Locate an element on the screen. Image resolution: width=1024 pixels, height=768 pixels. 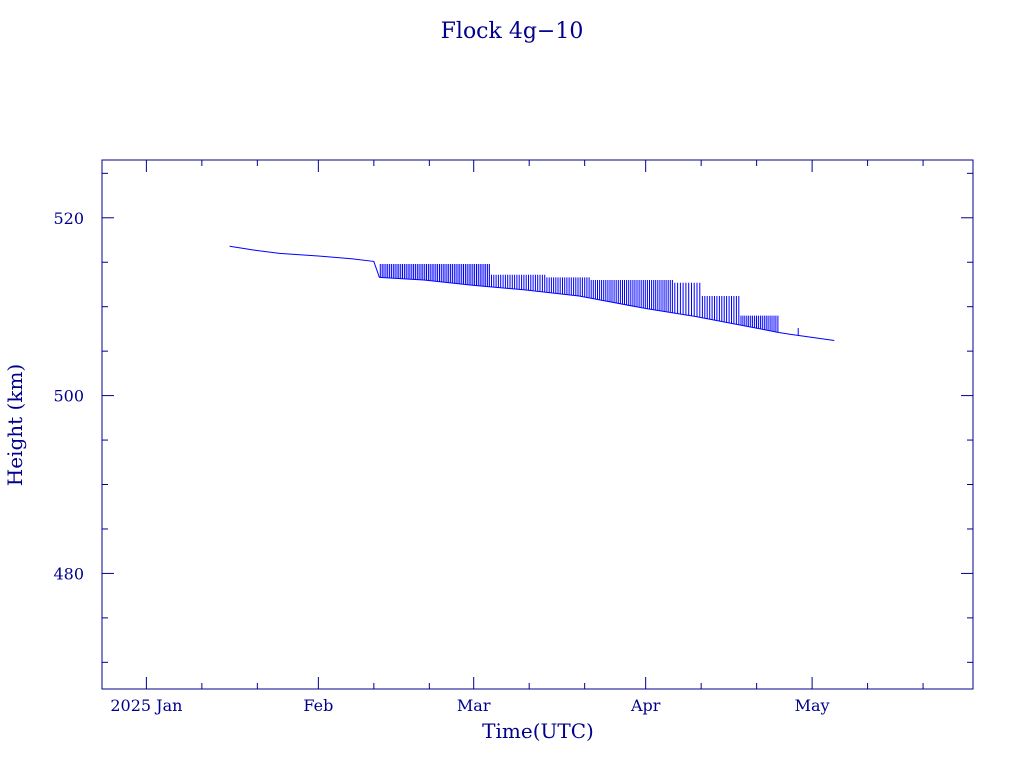
x-axis-label: Time(UTC) is located at coordinates (538, 731).